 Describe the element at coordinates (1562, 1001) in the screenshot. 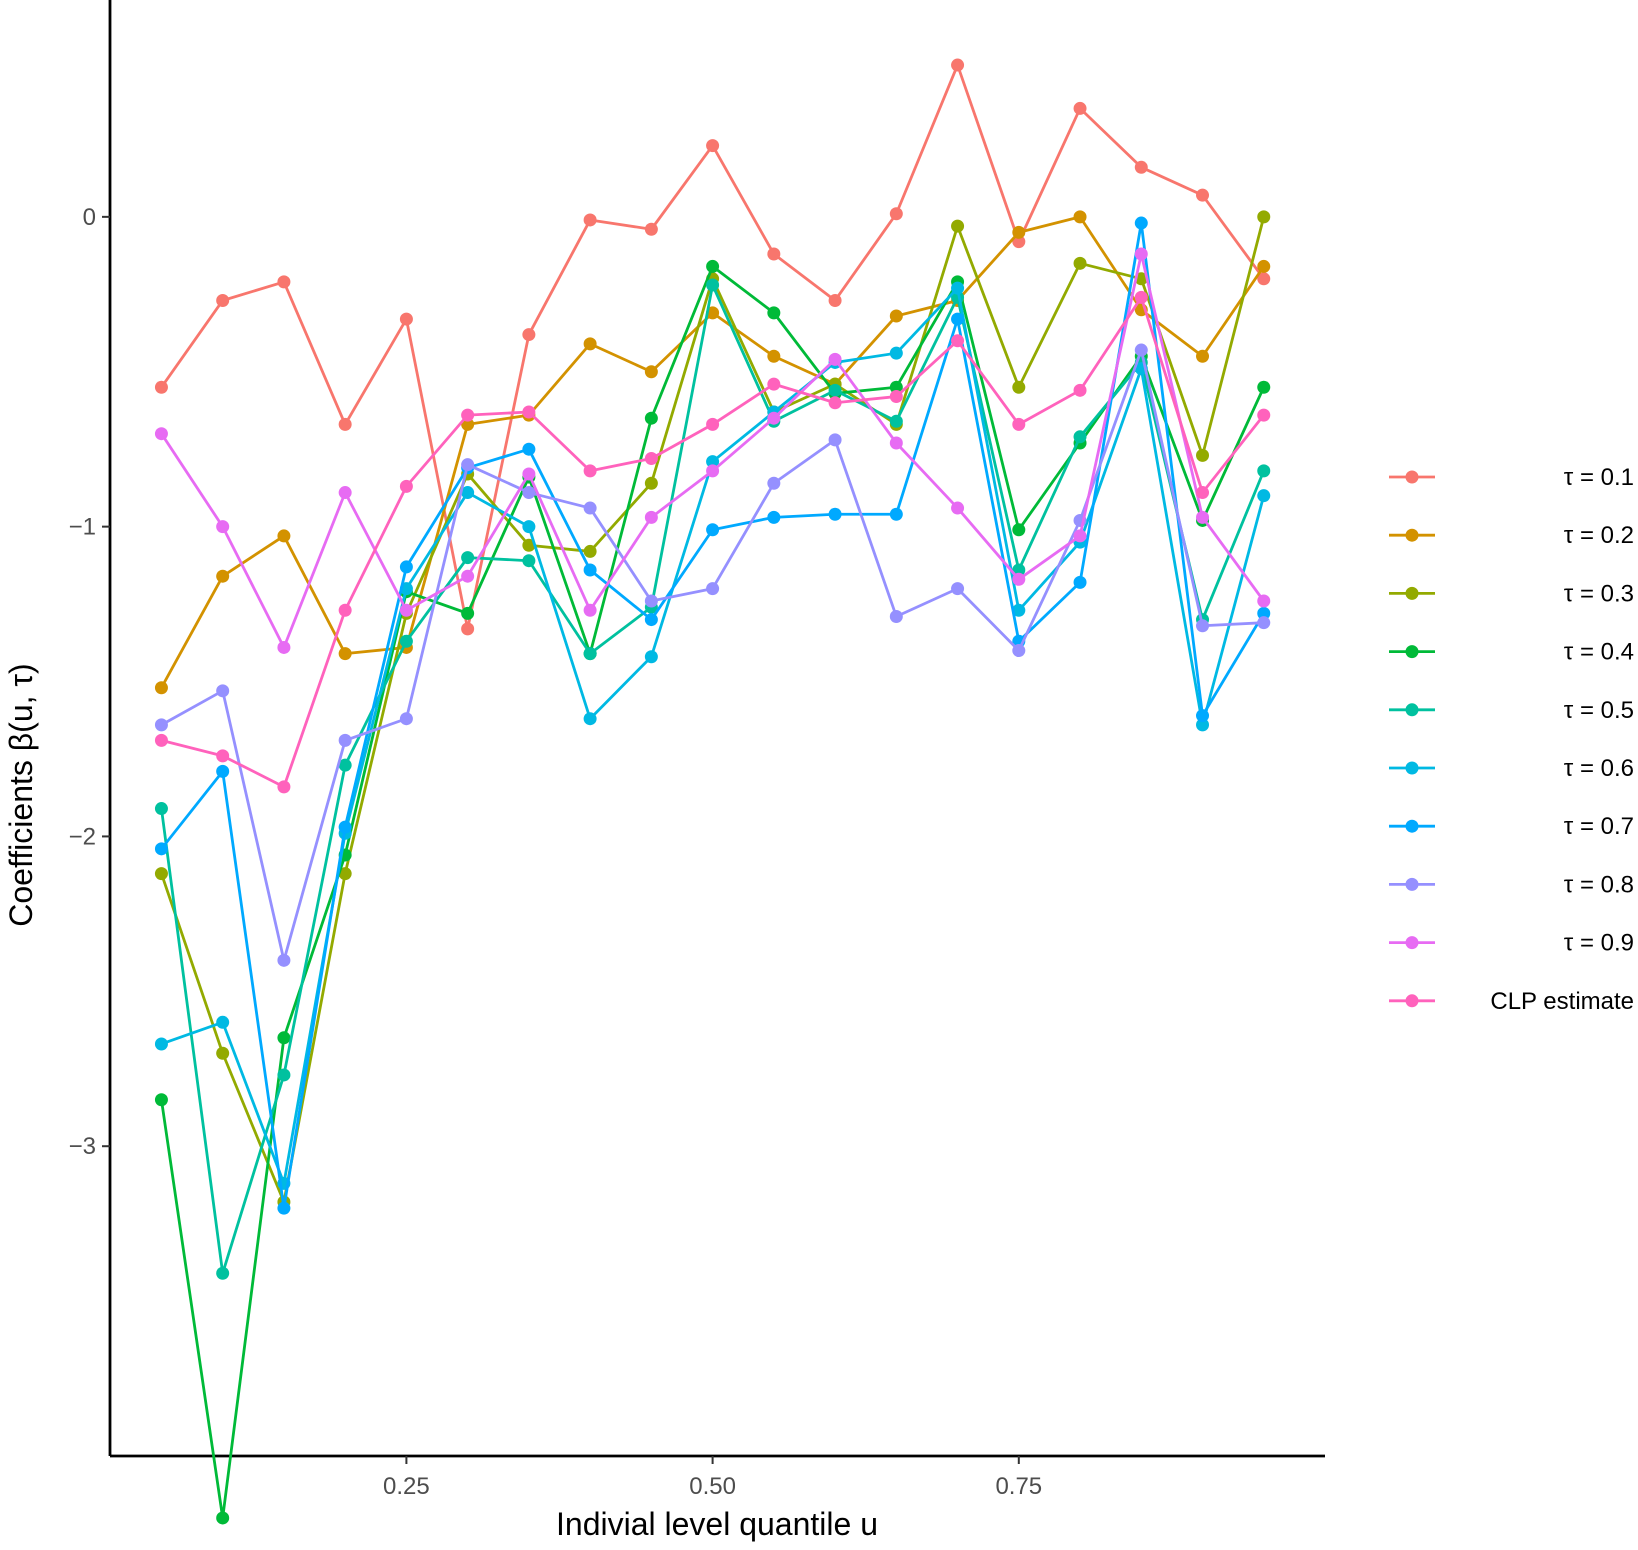

I see `legend-label: CLP estimate` at that location.